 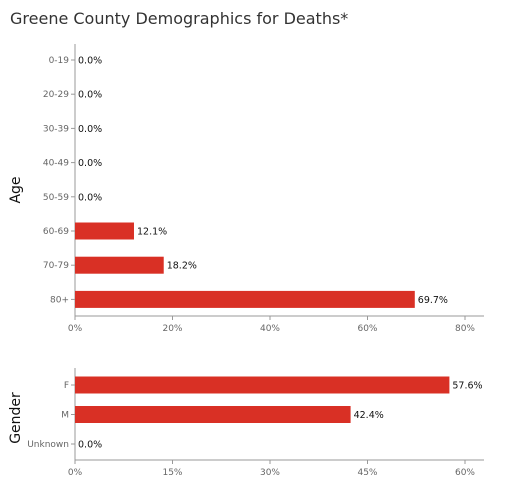 What do you see at coordinates (56, 164) in the screenshot?
I see `y-tick-label: 40-49` at bounding box center [56, 164].